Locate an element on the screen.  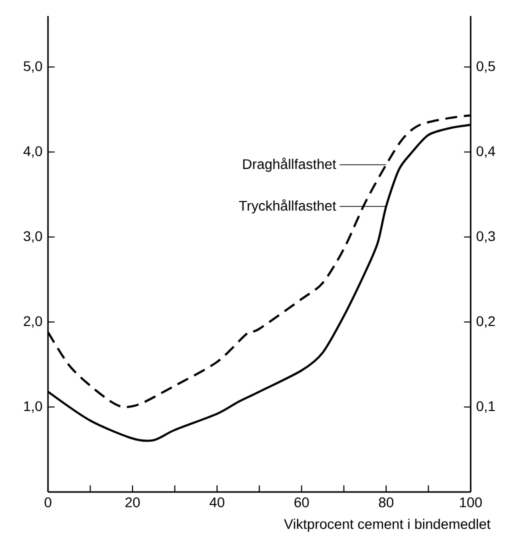
y2-tick-label: 0,1 is located at coordinates (485, 407).